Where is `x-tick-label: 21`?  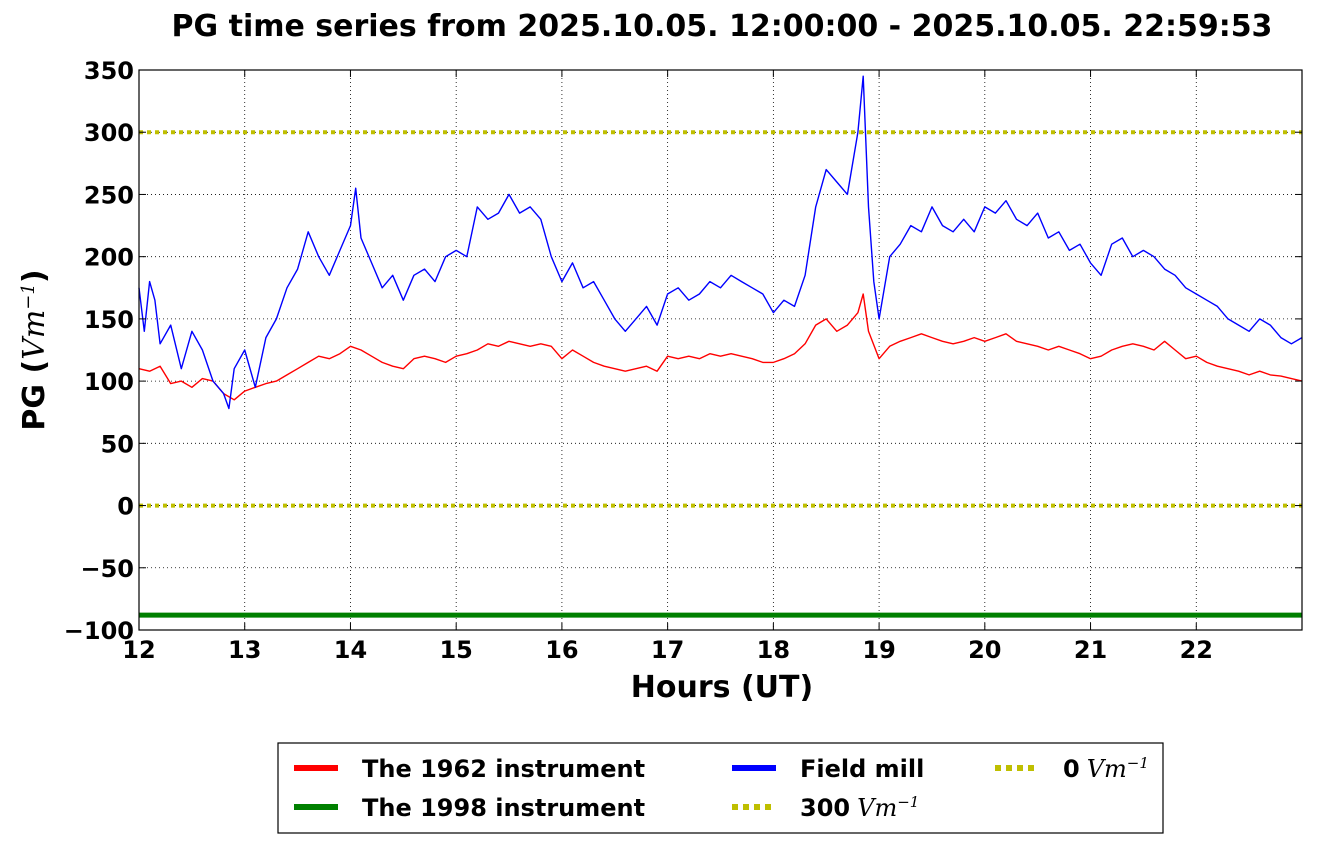
x-tick-label: 21 is located at coordinates (1090, 650).